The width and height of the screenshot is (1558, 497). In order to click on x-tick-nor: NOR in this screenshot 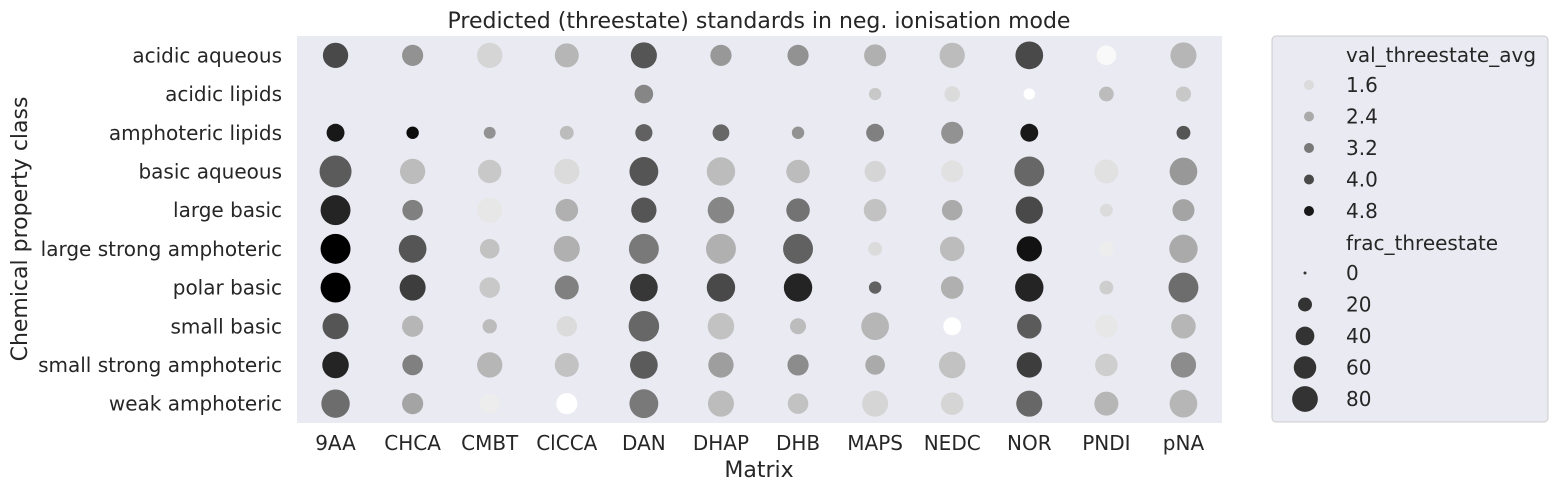, I will do `click(1029, 443)`.